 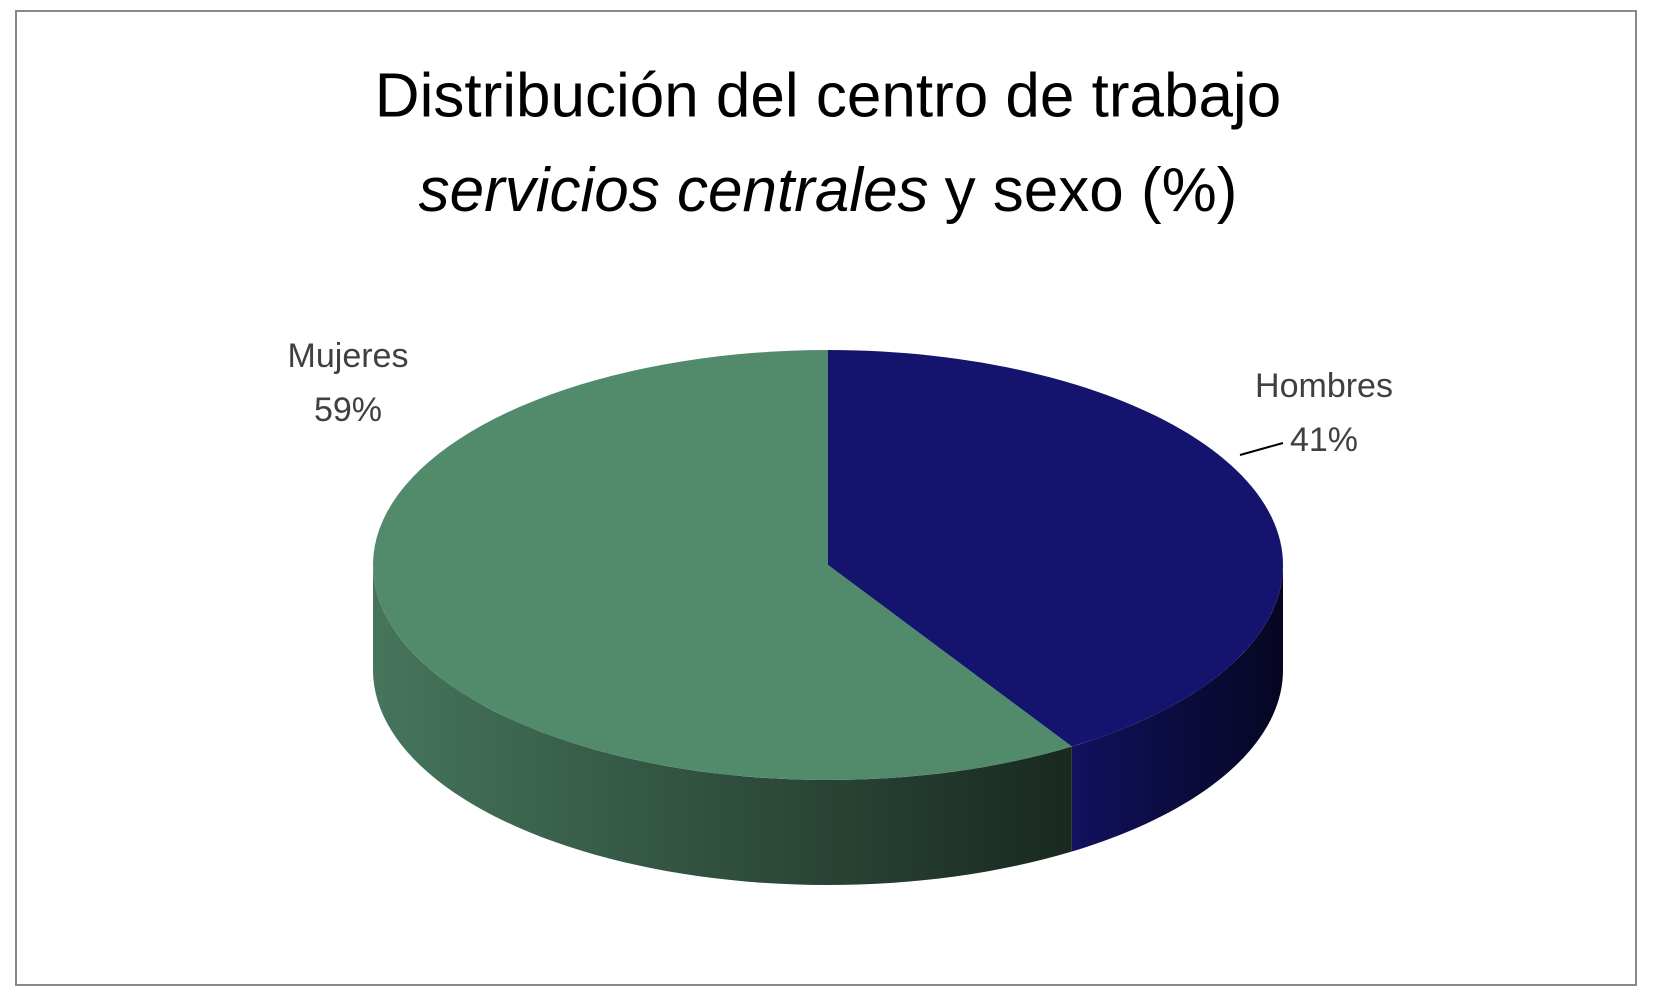 I want to click on chart-title-line: servicios centrales y sexo (%), so click(x=828, y=190).